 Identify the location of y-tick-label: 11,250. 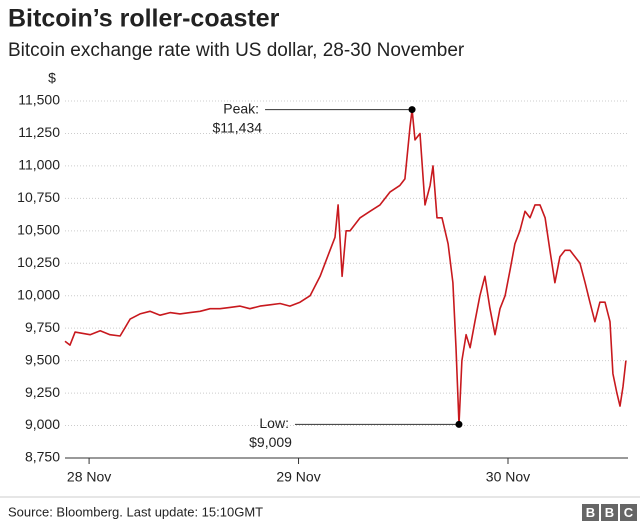
(39, 132).